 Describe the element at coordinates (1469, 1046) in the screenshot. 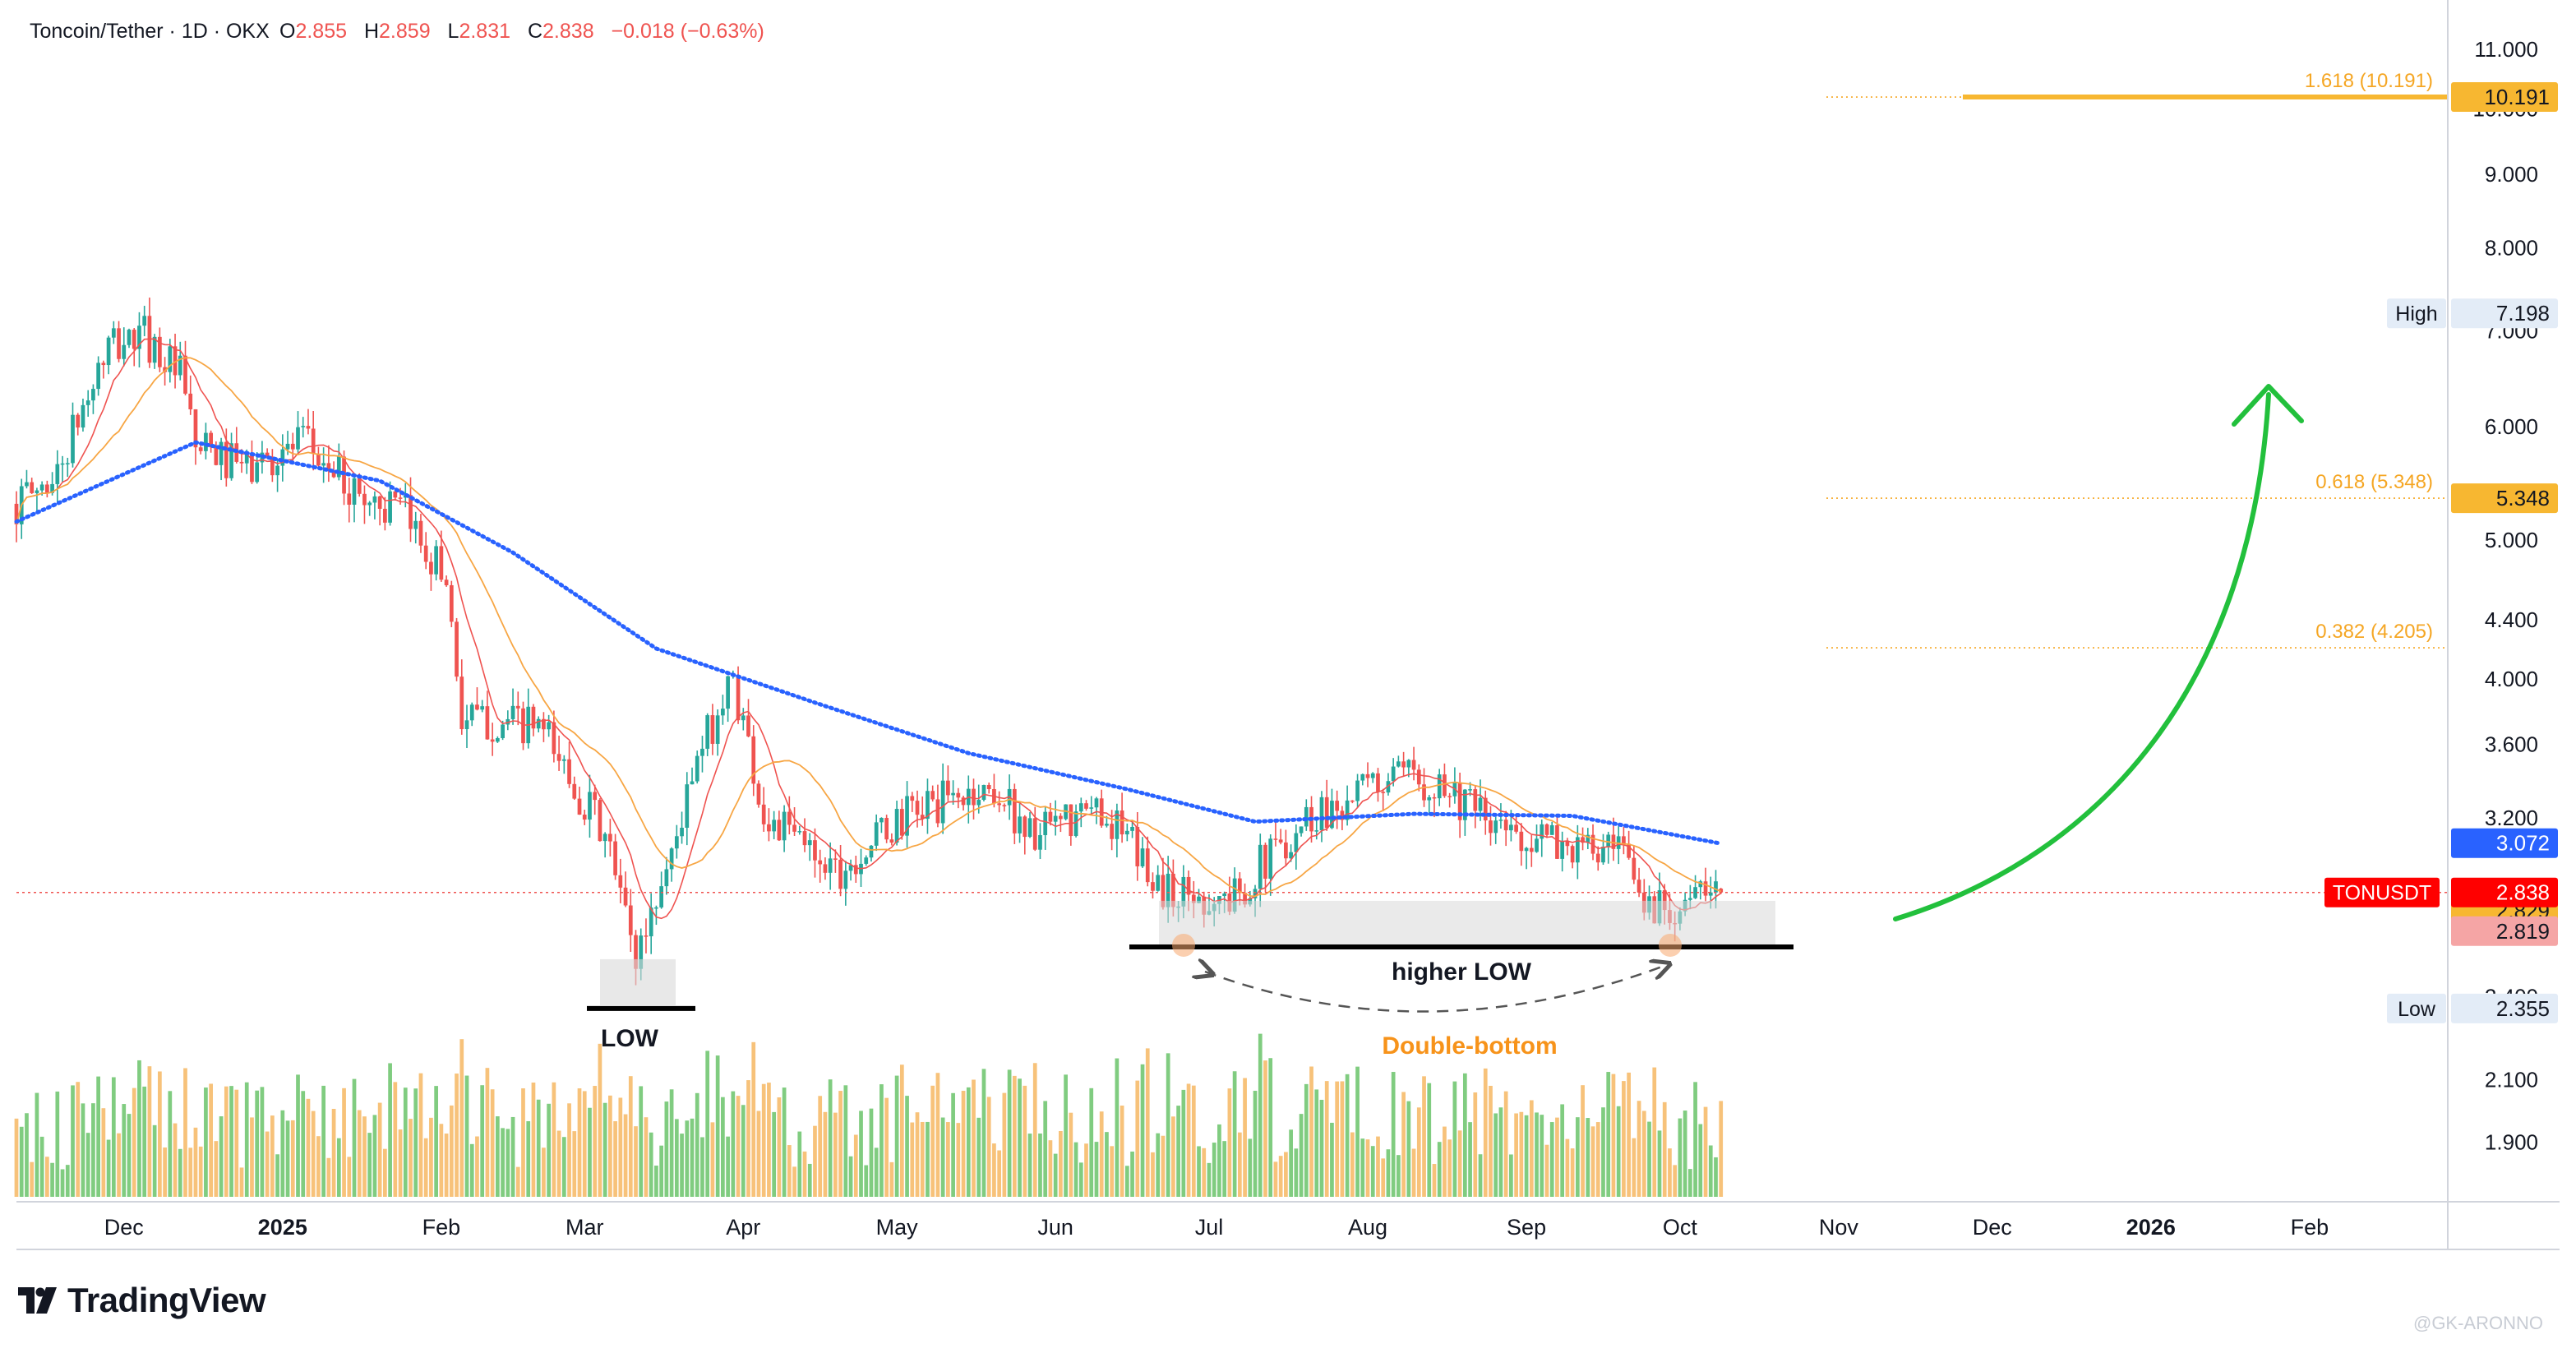

I see `double-bottom-label: Double-bottom` at that location.